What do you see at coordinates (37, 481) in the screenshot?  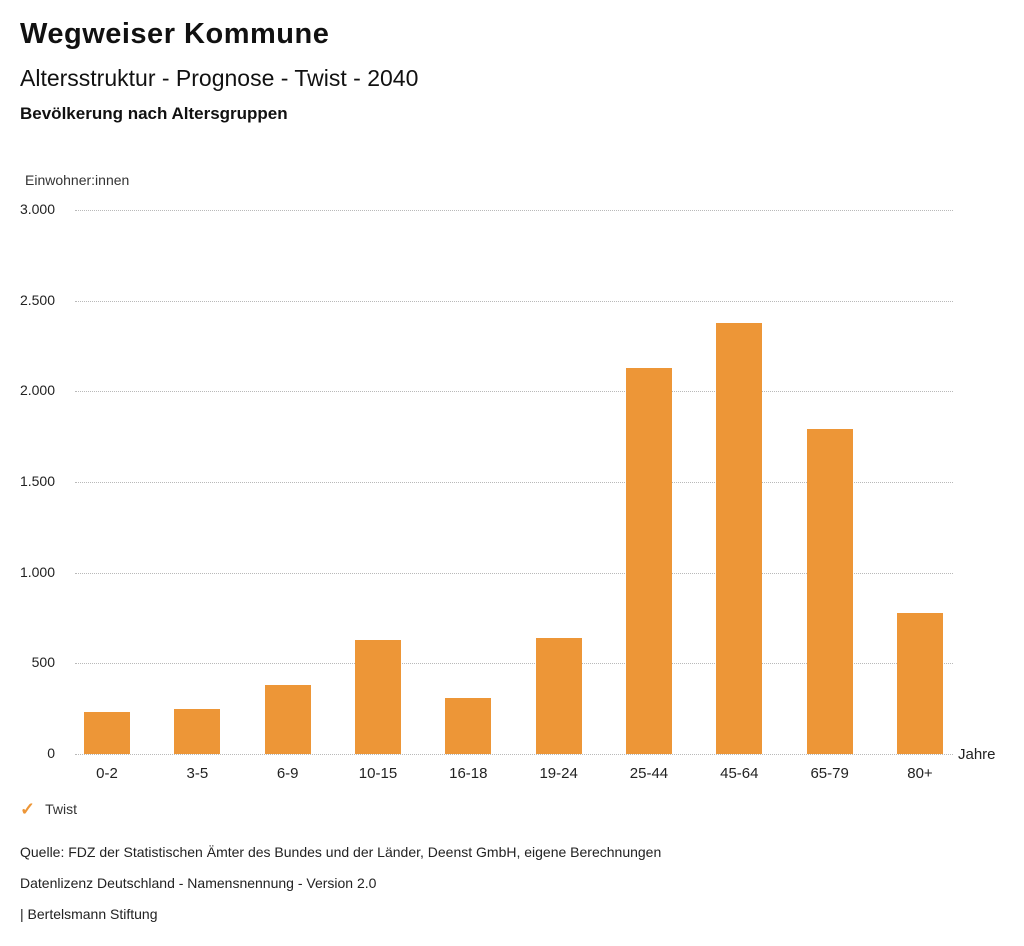 I see `y-axis-tick-label: 1.500` at bounding box center [37, 481].